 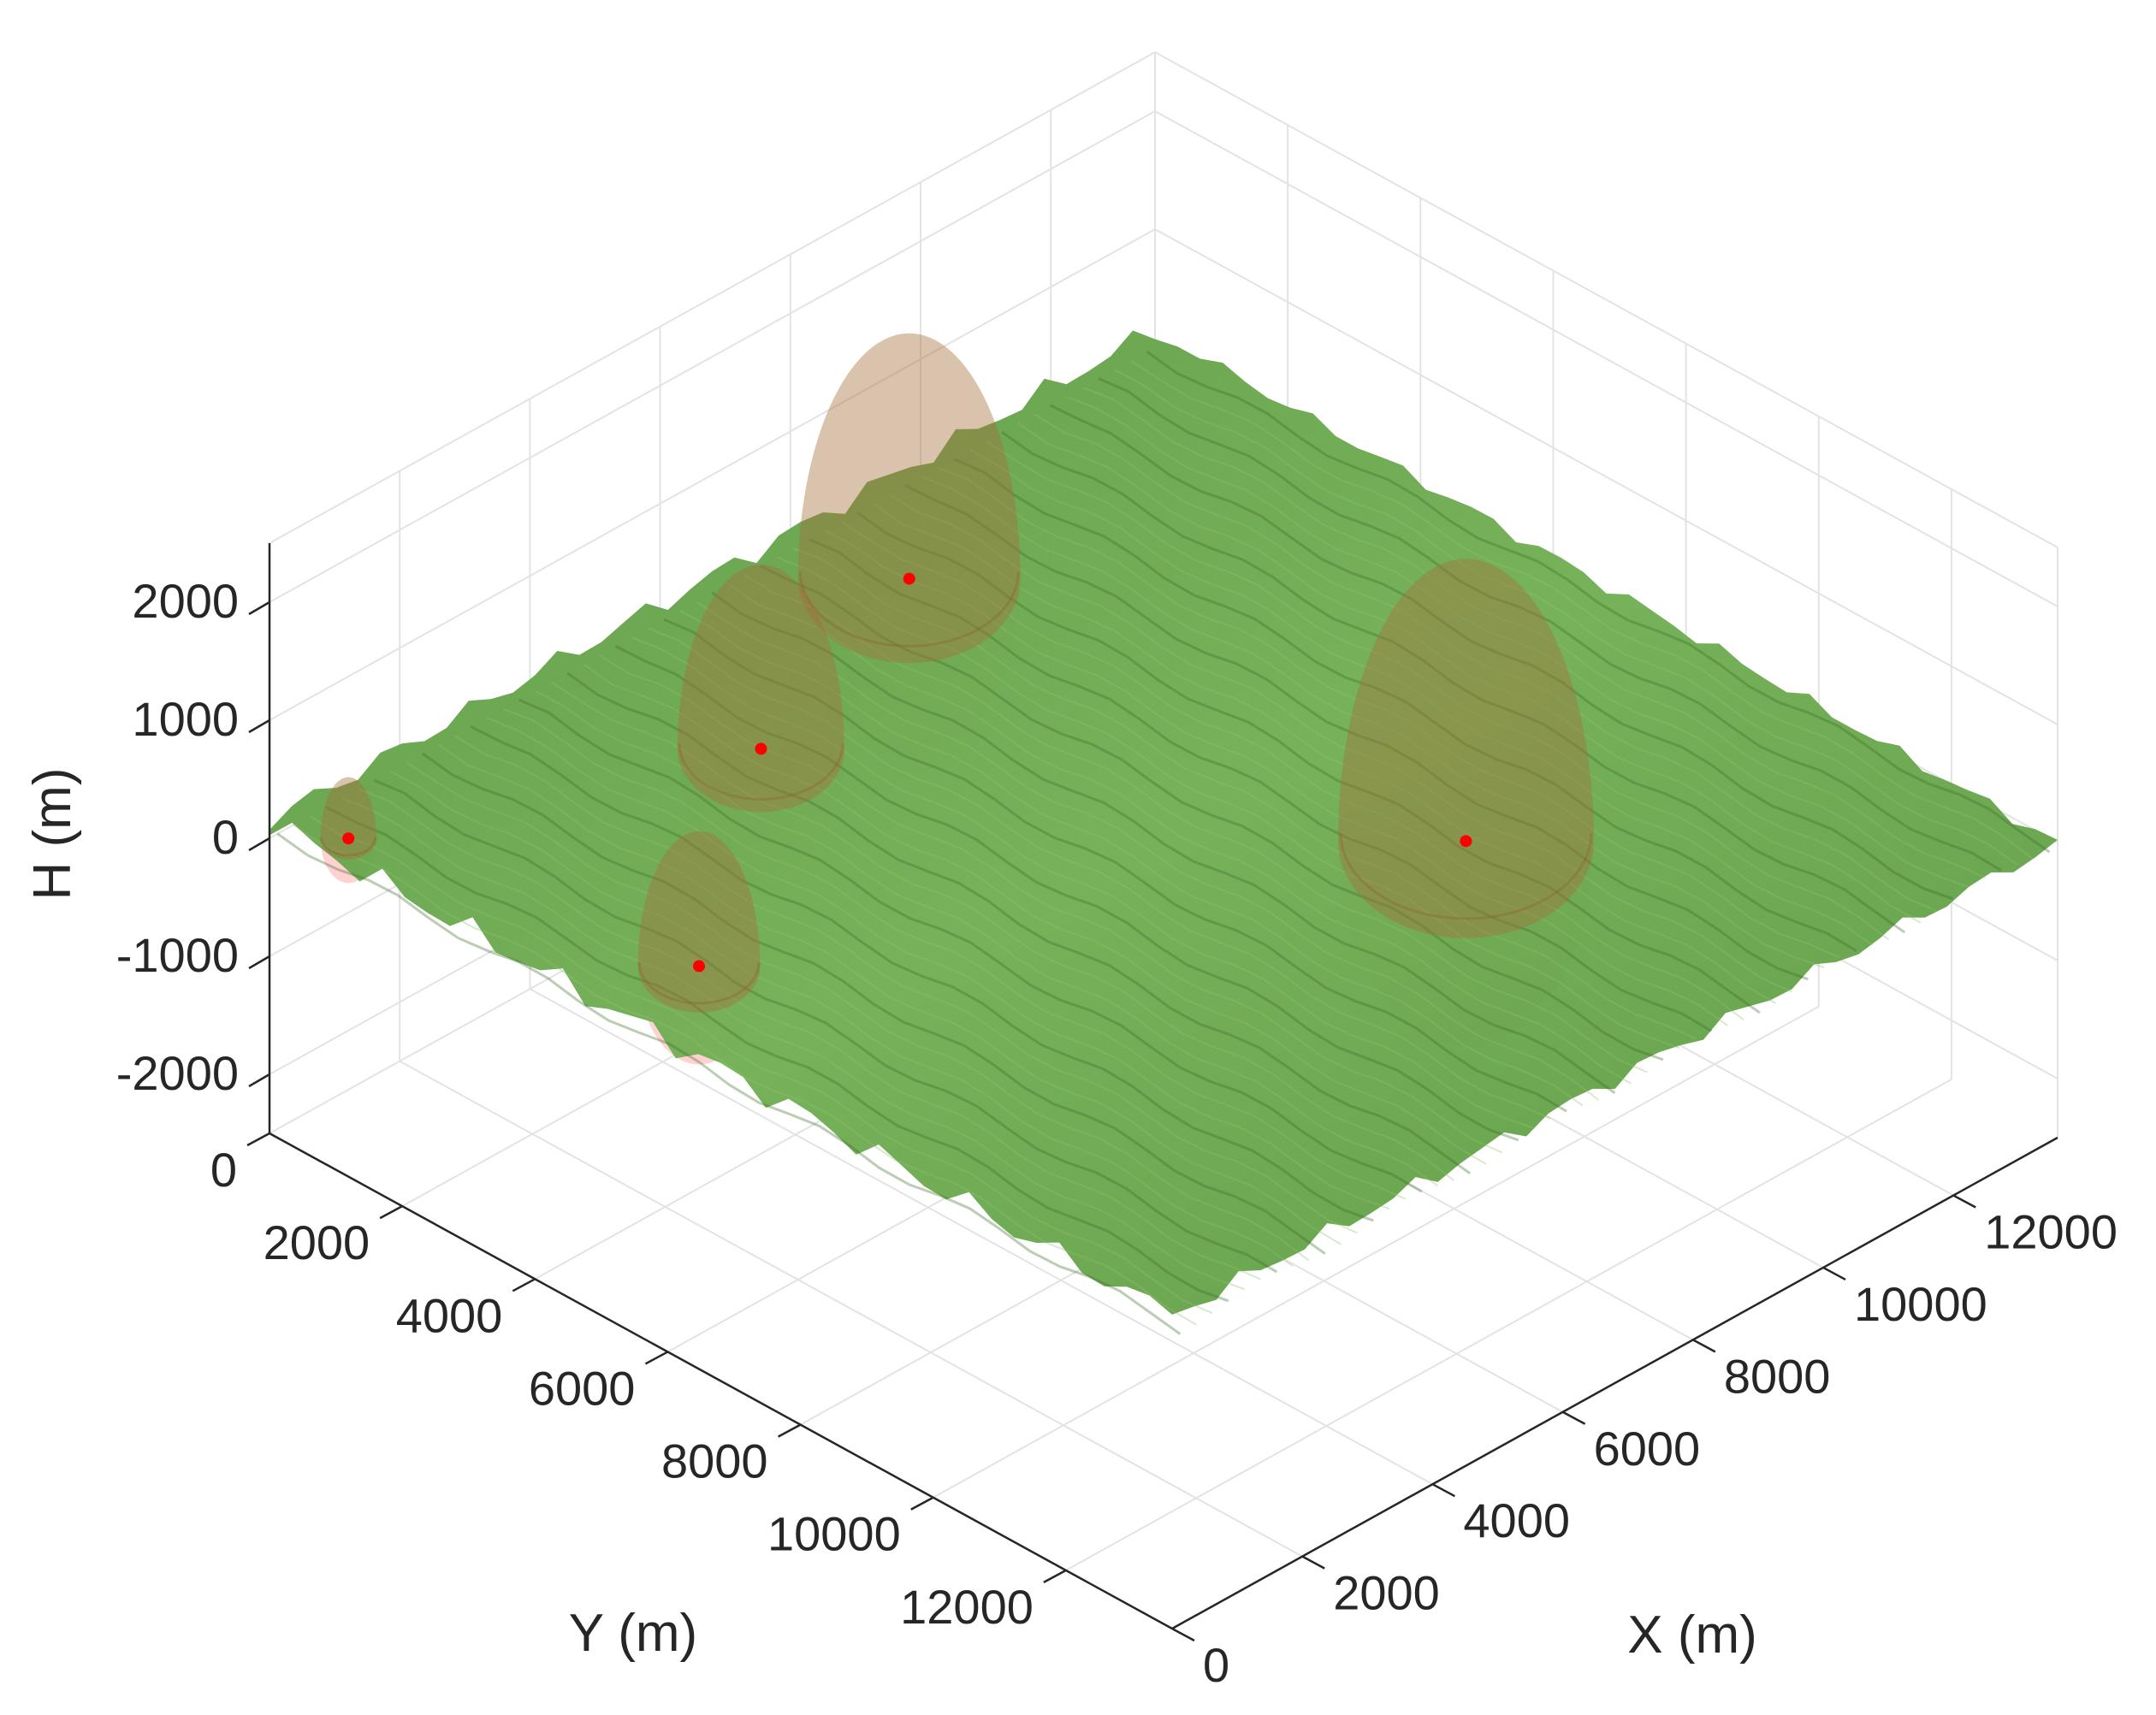 What do you see at coordinates (177, 955) in the screenshot?
I see `z-tick-label: -1000` at bounding box center [177, 955].